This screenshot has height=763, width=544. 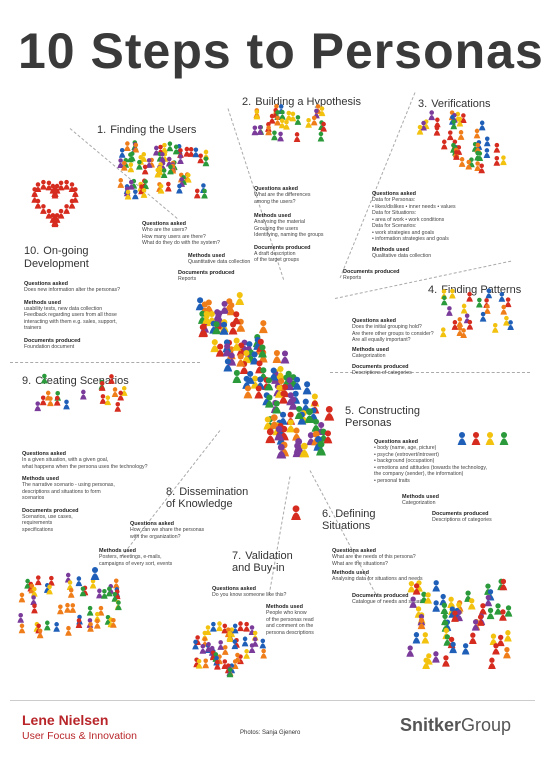 I want to click on photo-credit: Photos: Sanja Gjenero, so click(x=270, y=733).